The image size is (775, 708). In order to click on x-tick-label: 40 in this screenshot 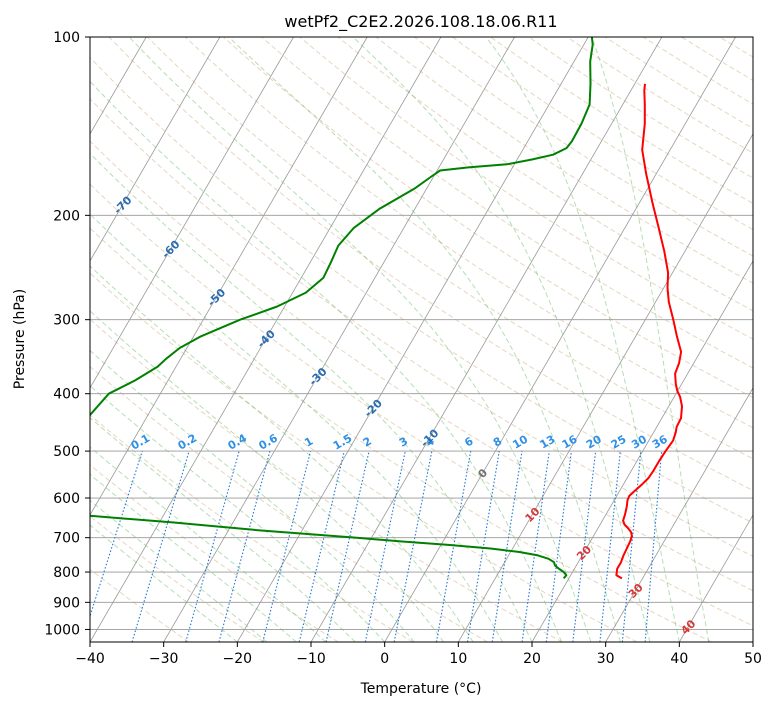, I will do `click(679, 659)`.